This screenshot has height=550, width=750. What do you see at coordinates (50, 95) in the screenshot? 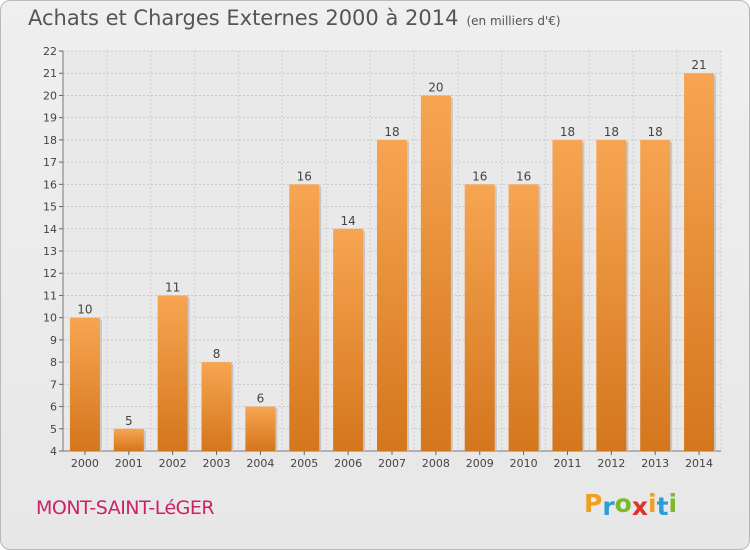
I see `y-tick-label: 20` at bounding box center [50, 95].